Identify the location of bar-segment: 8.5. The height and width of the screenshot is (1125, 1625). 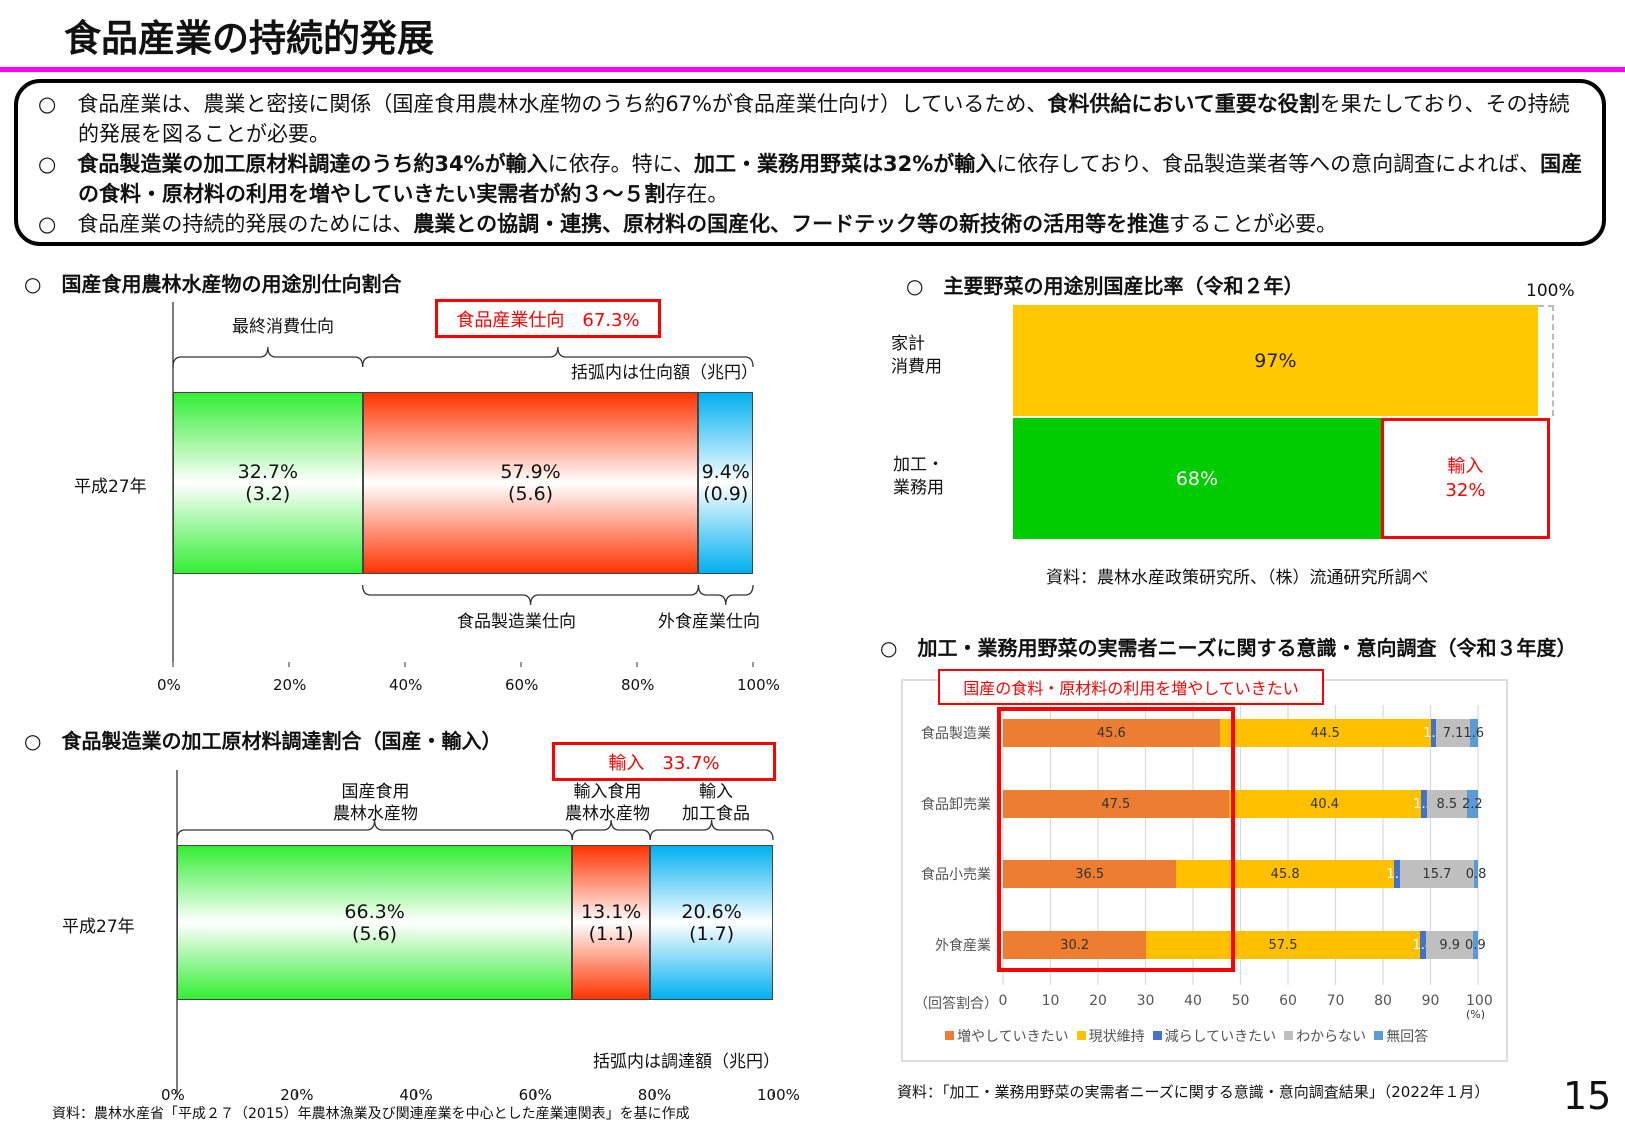
(1447, 804).